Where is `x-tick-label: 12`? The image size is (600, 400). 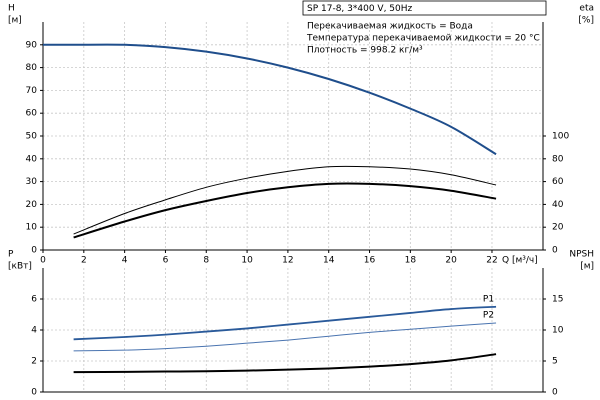 x-tick-label: 12 is located at coordinates (287, 261).